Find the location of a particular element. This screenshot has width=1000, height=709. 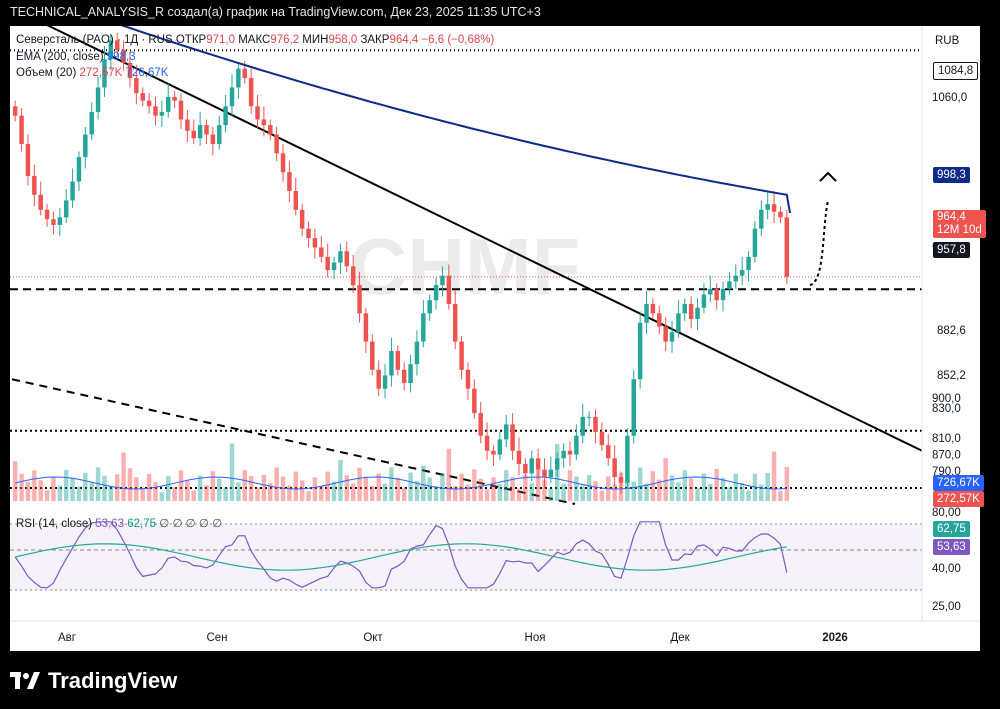

last-price-badge: 964,4 12M 10d is located at coordinates (959, 224).